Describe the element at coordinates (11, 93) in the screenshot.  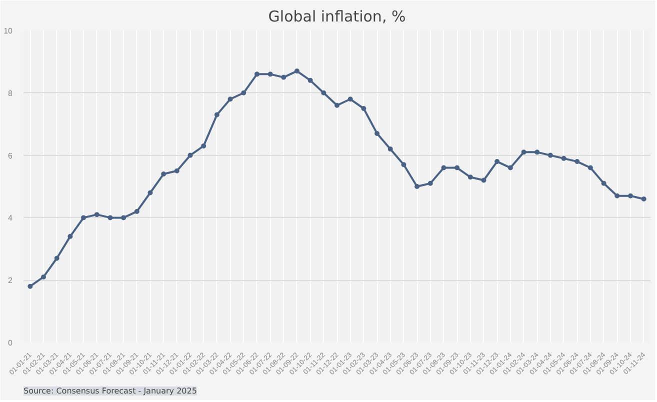
I see `y-tick-label: 8` at that location.